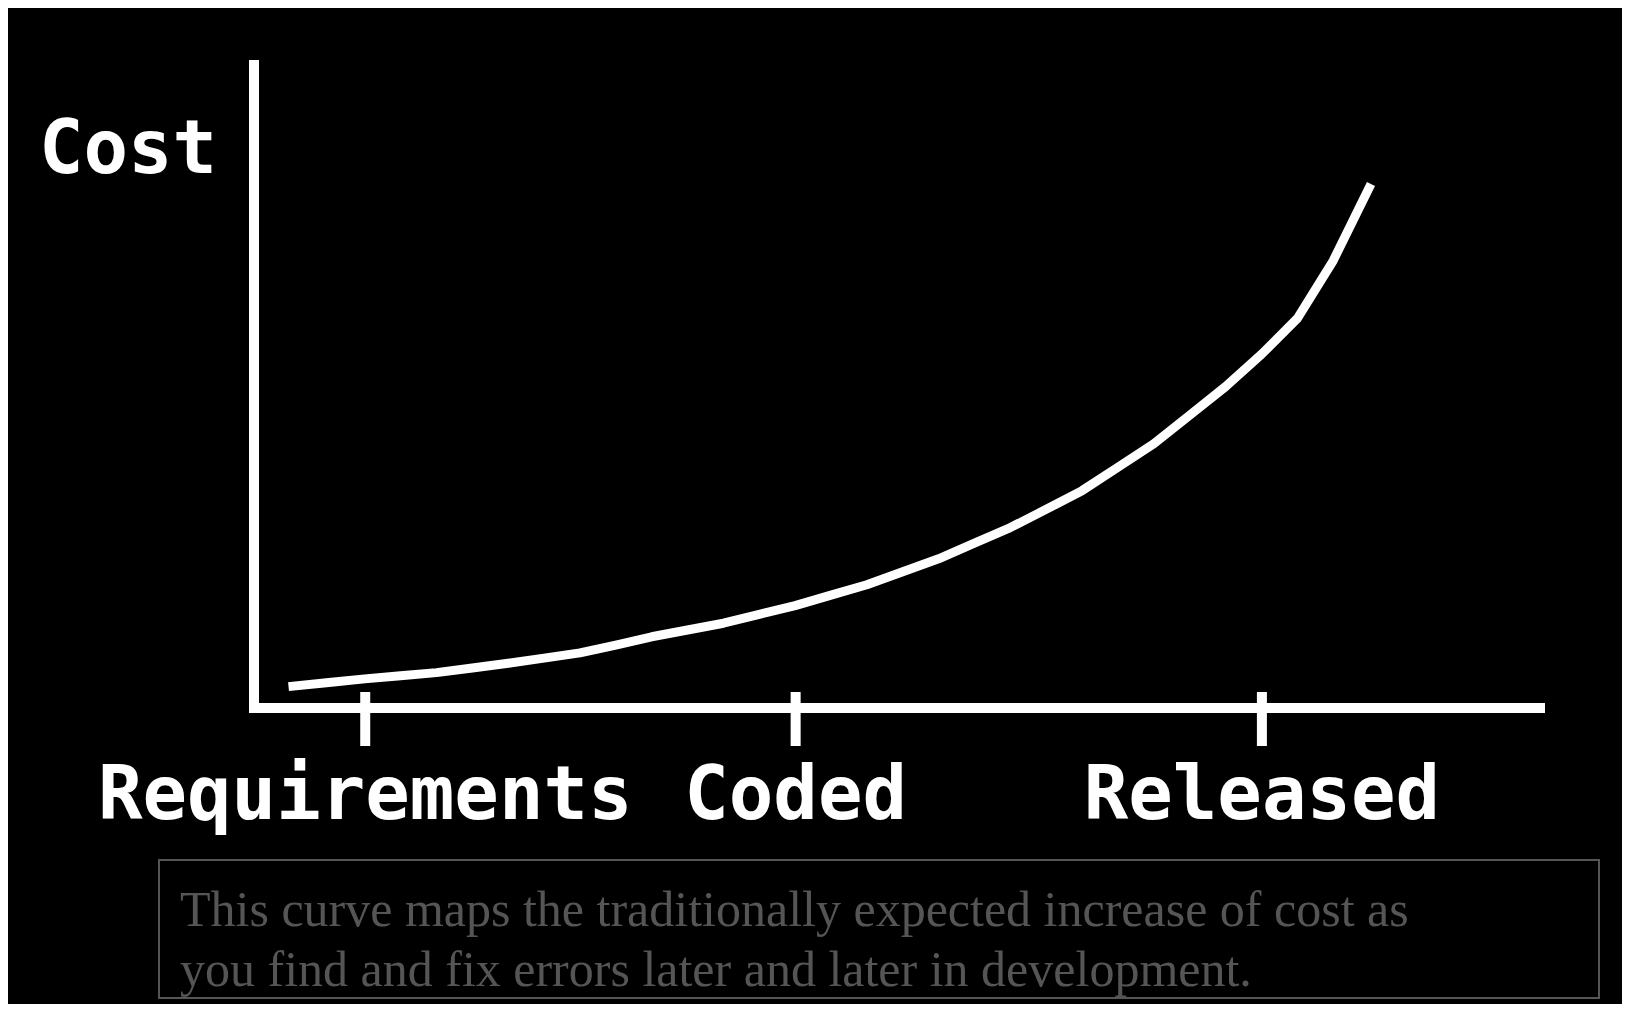  Describe the element at coordinates (128, 147) in the screenshot. I see `y-axis-title: Cost` at that location.